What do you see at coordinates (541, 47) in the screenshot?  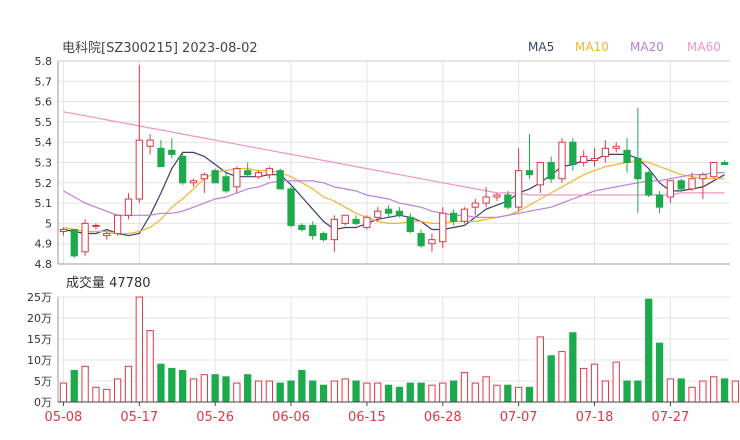 I see `legend-ma5: MA5` at bounding box center [541, 47].